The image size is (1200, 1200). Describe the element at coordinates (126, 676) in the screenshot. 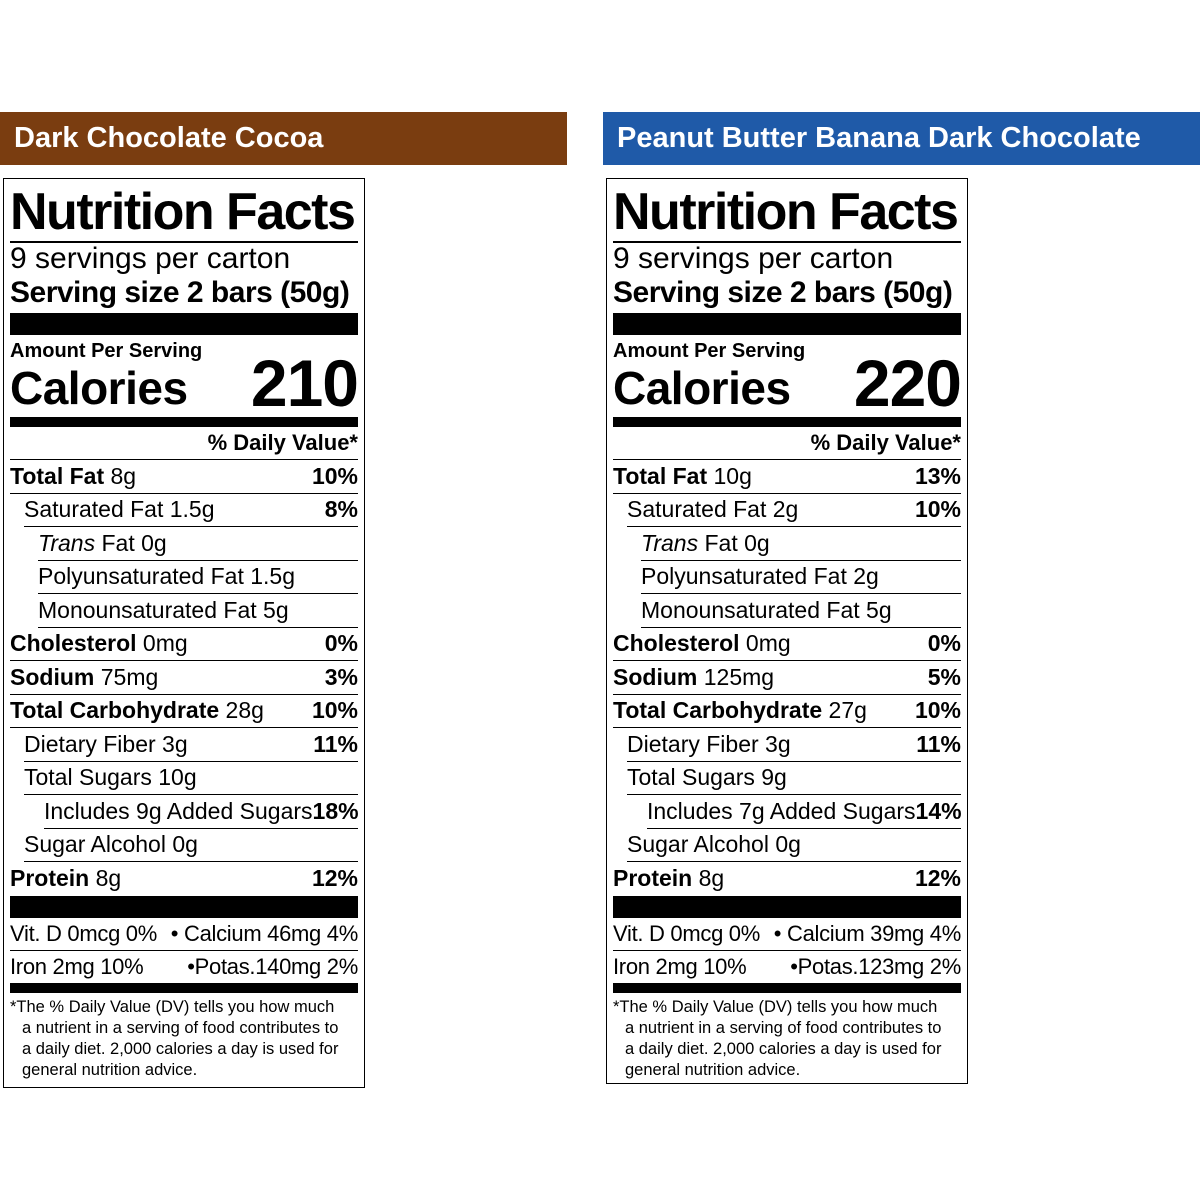

I see `nutrient-amount: 75mg` at that location.